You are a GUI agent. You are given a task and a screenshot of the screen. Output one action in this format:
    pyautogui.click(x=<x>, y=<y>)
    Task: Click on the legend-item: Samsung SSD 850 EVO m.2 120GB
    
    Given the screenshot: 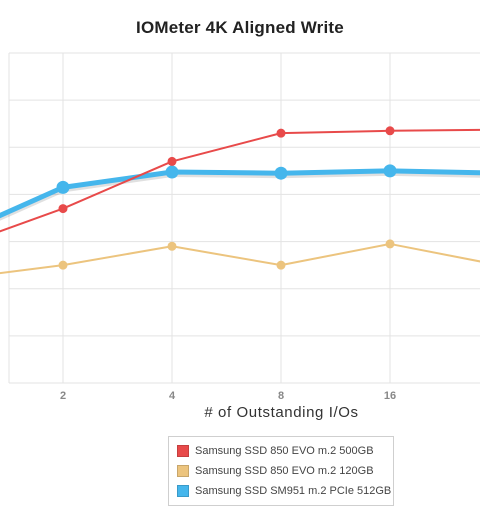 What is the action you would take?
    pyautogui.click(x=281, y=471)
    